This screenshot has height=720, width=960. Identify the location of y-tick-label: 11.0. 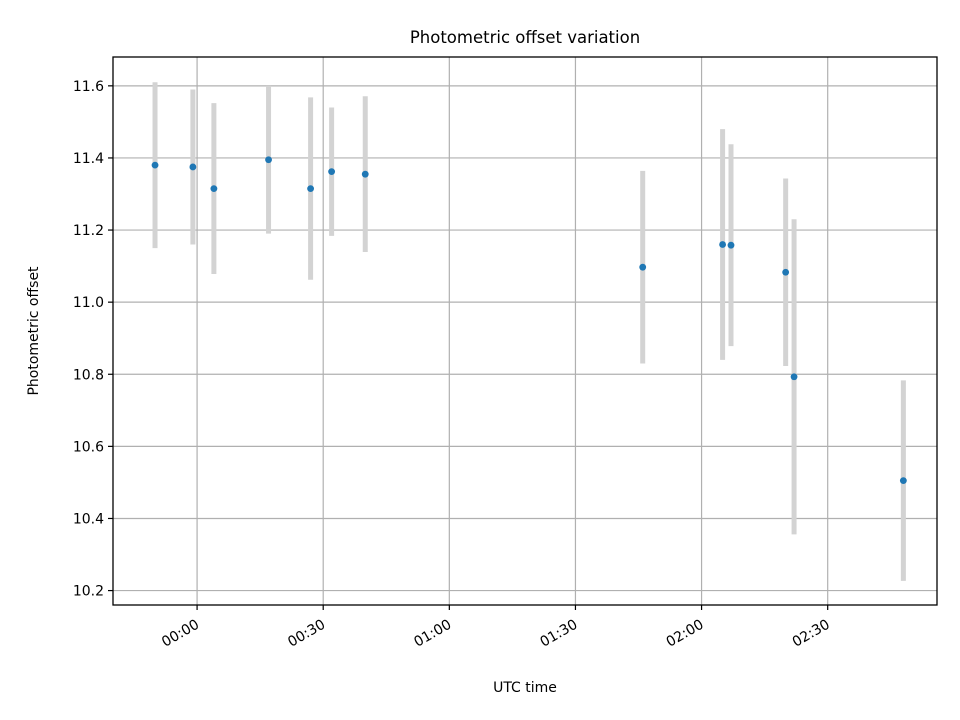
(88, 303).